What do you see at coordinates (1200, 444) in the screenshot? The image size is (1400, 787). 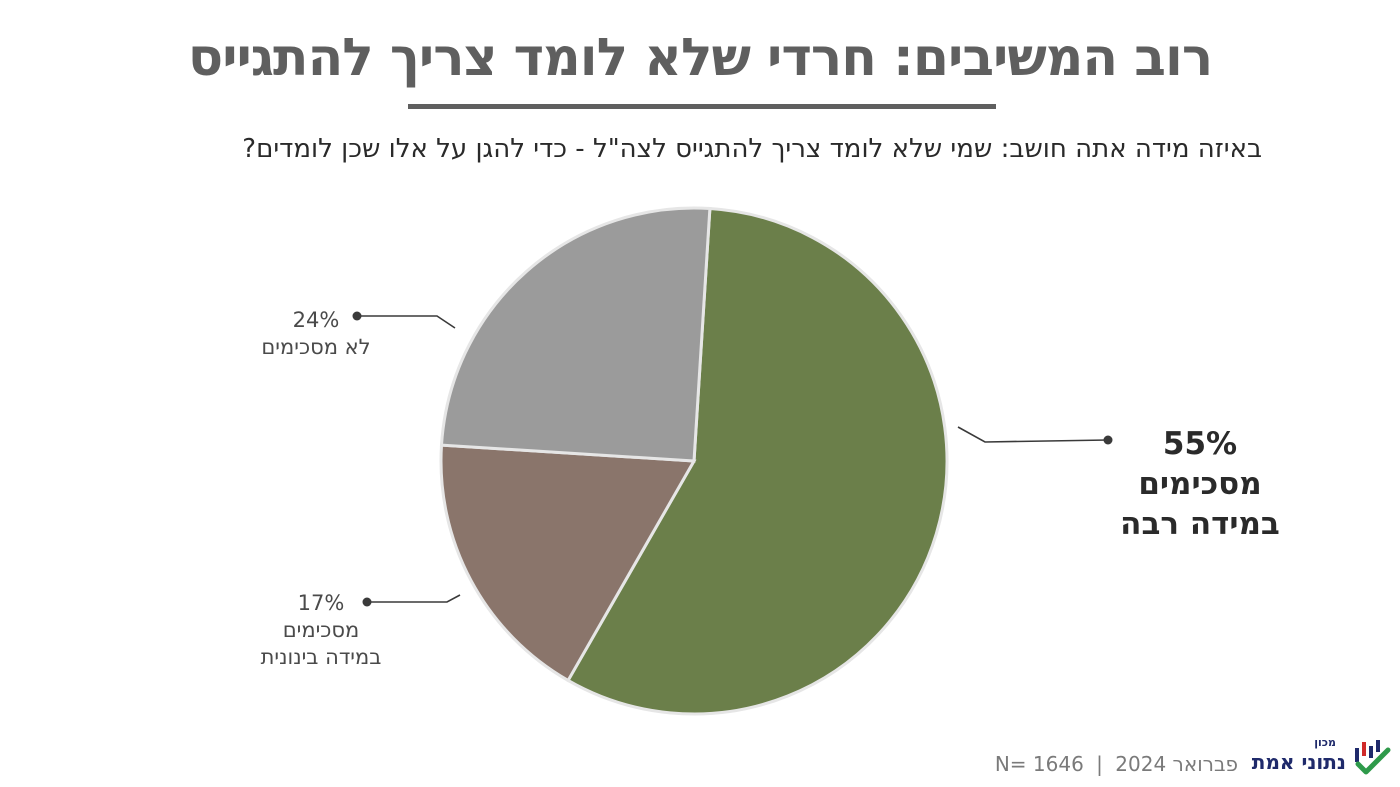 I see `slice-value-label: 55%` at bounding box center [1200, 444].